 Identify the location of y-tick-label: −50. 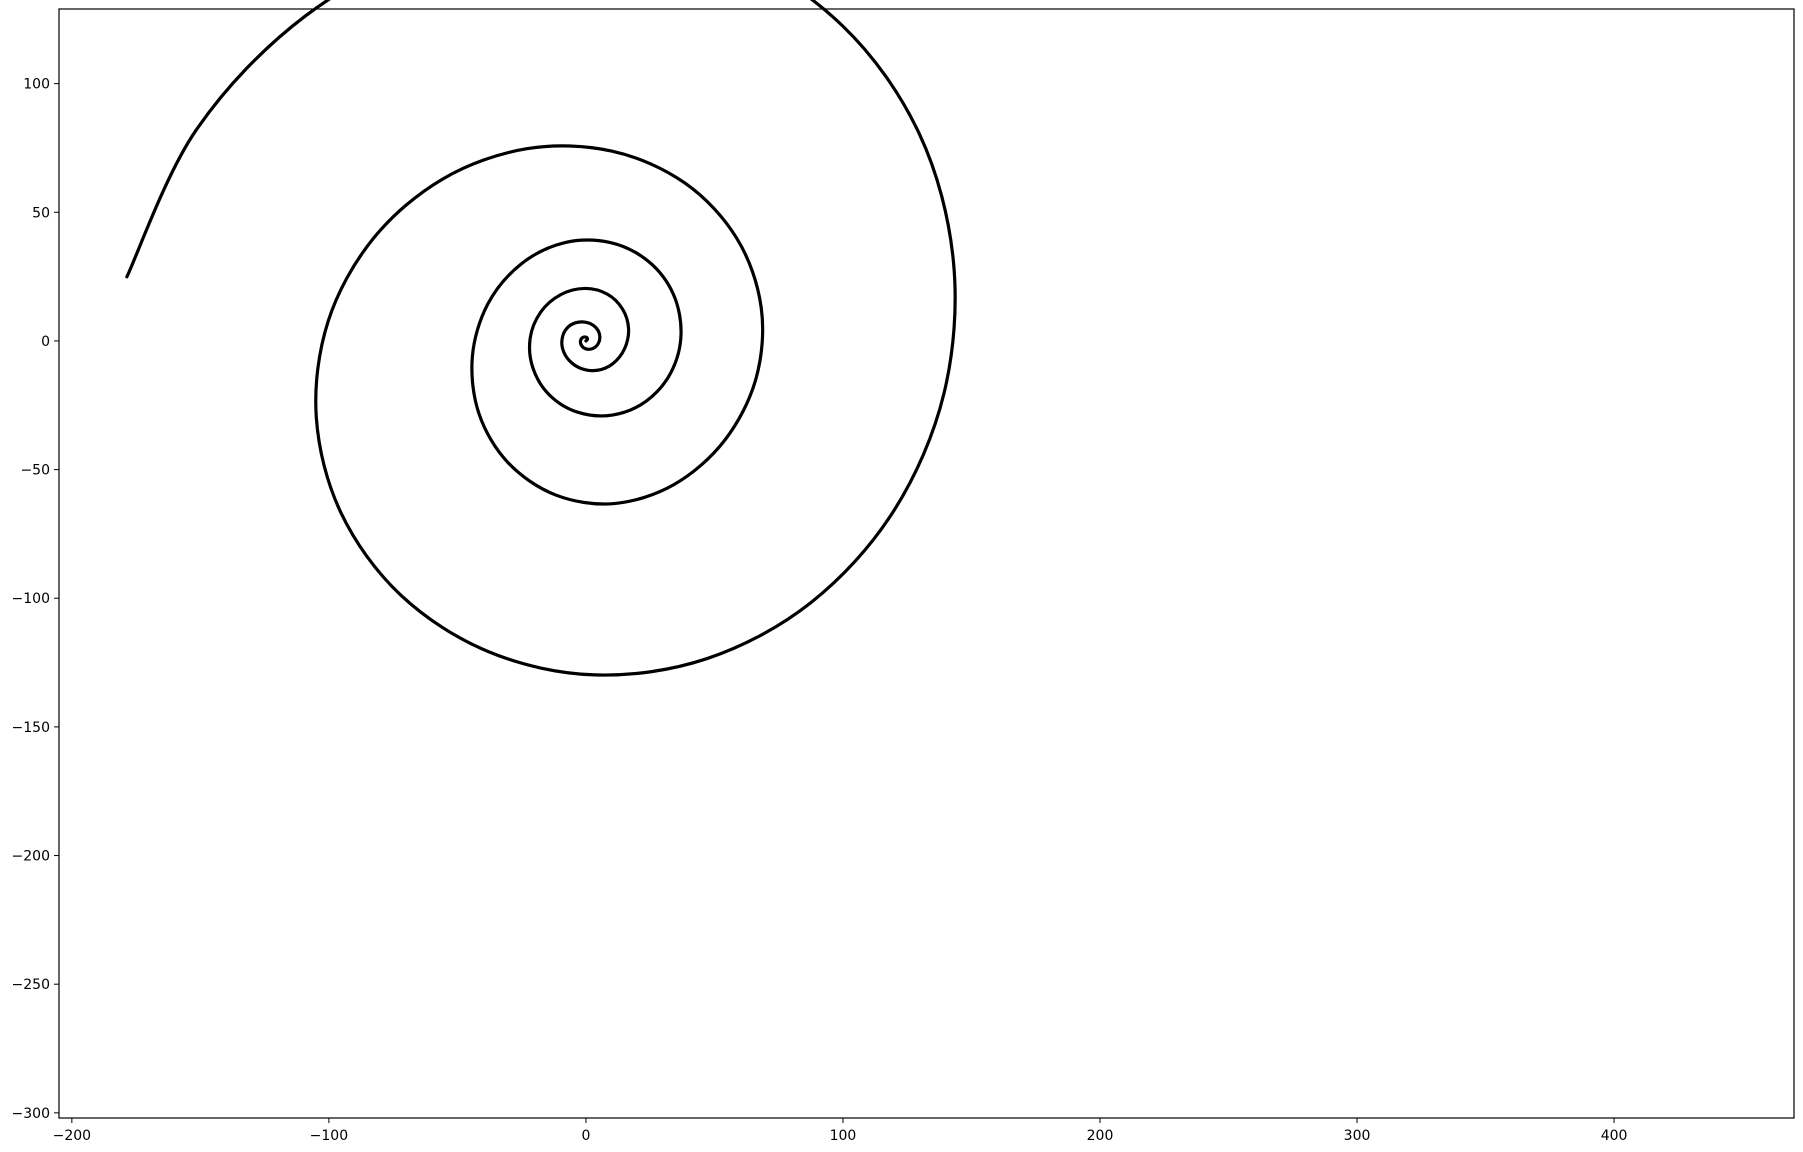
(35, 471).